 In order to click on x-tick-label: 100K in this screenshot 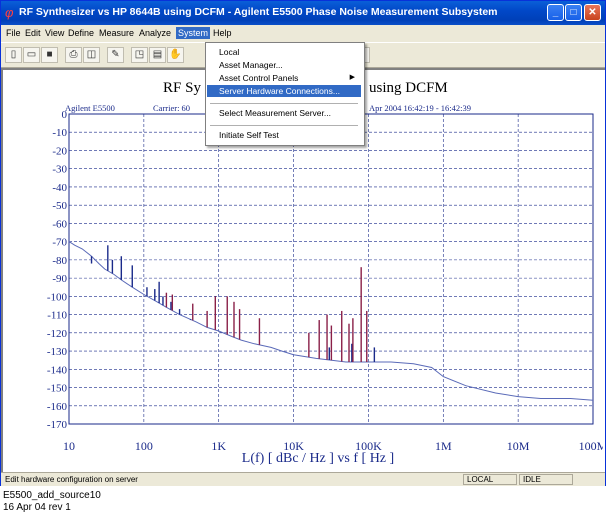, I will do `click(368, 446)`.